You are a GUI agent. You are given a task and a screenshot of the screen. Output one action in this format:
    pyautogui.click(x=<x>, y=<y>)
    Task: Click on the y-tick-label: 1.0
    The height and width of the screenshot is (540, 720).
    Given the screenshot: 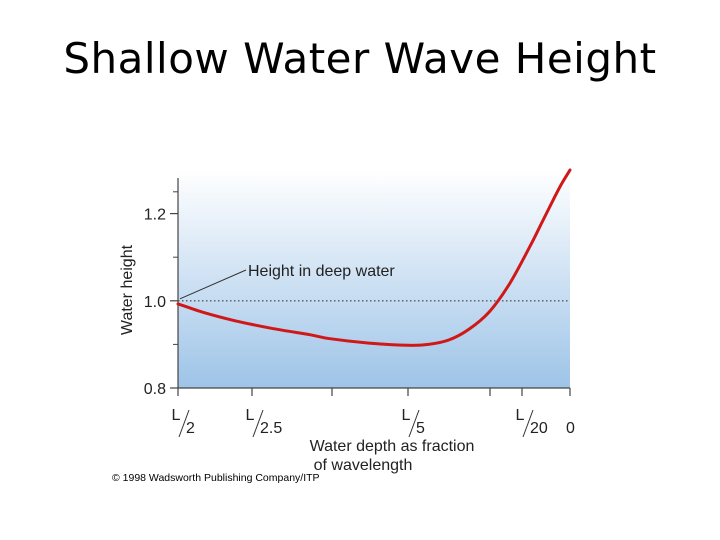 What is the action you would take?
    pyautogui.click(x=155, y=302)
    